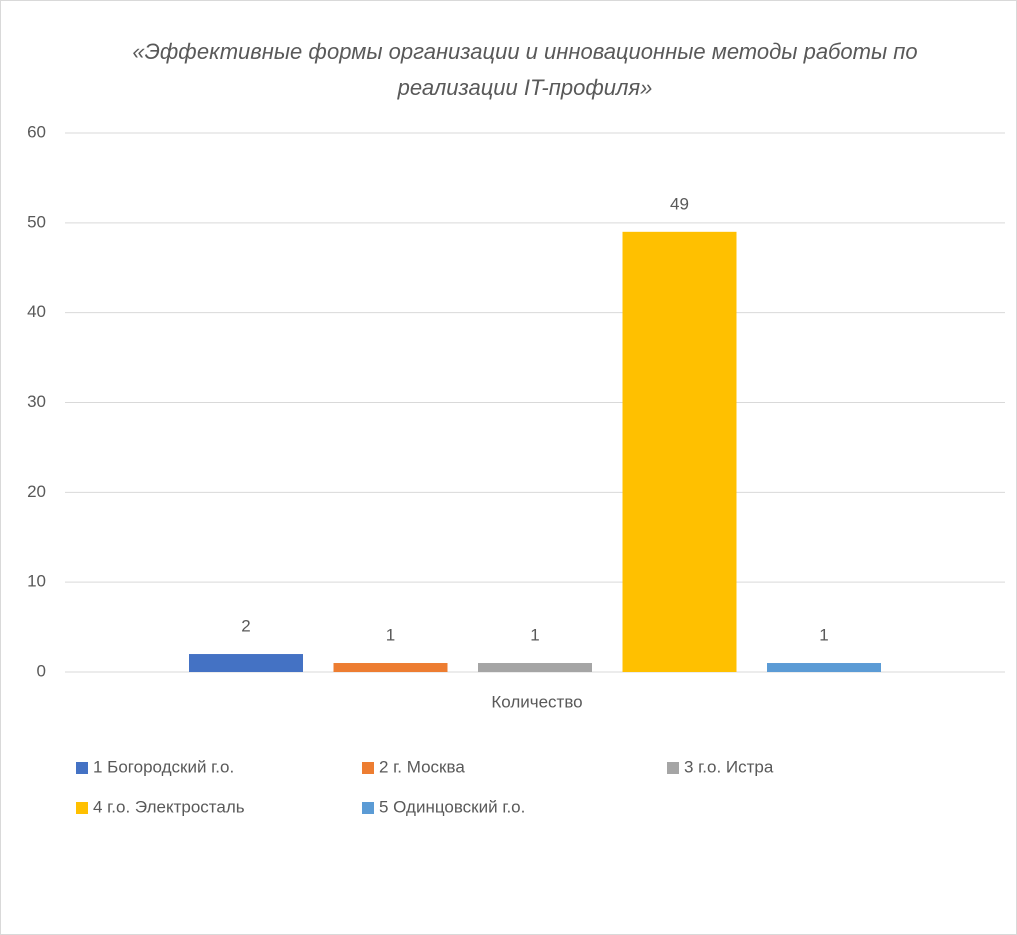 This screenshot has width=1017, height=935. What do you see at coordinates (36, 491) in the screenshot?
I see `y-tick-label: 20` at bounding box center [36, 491].